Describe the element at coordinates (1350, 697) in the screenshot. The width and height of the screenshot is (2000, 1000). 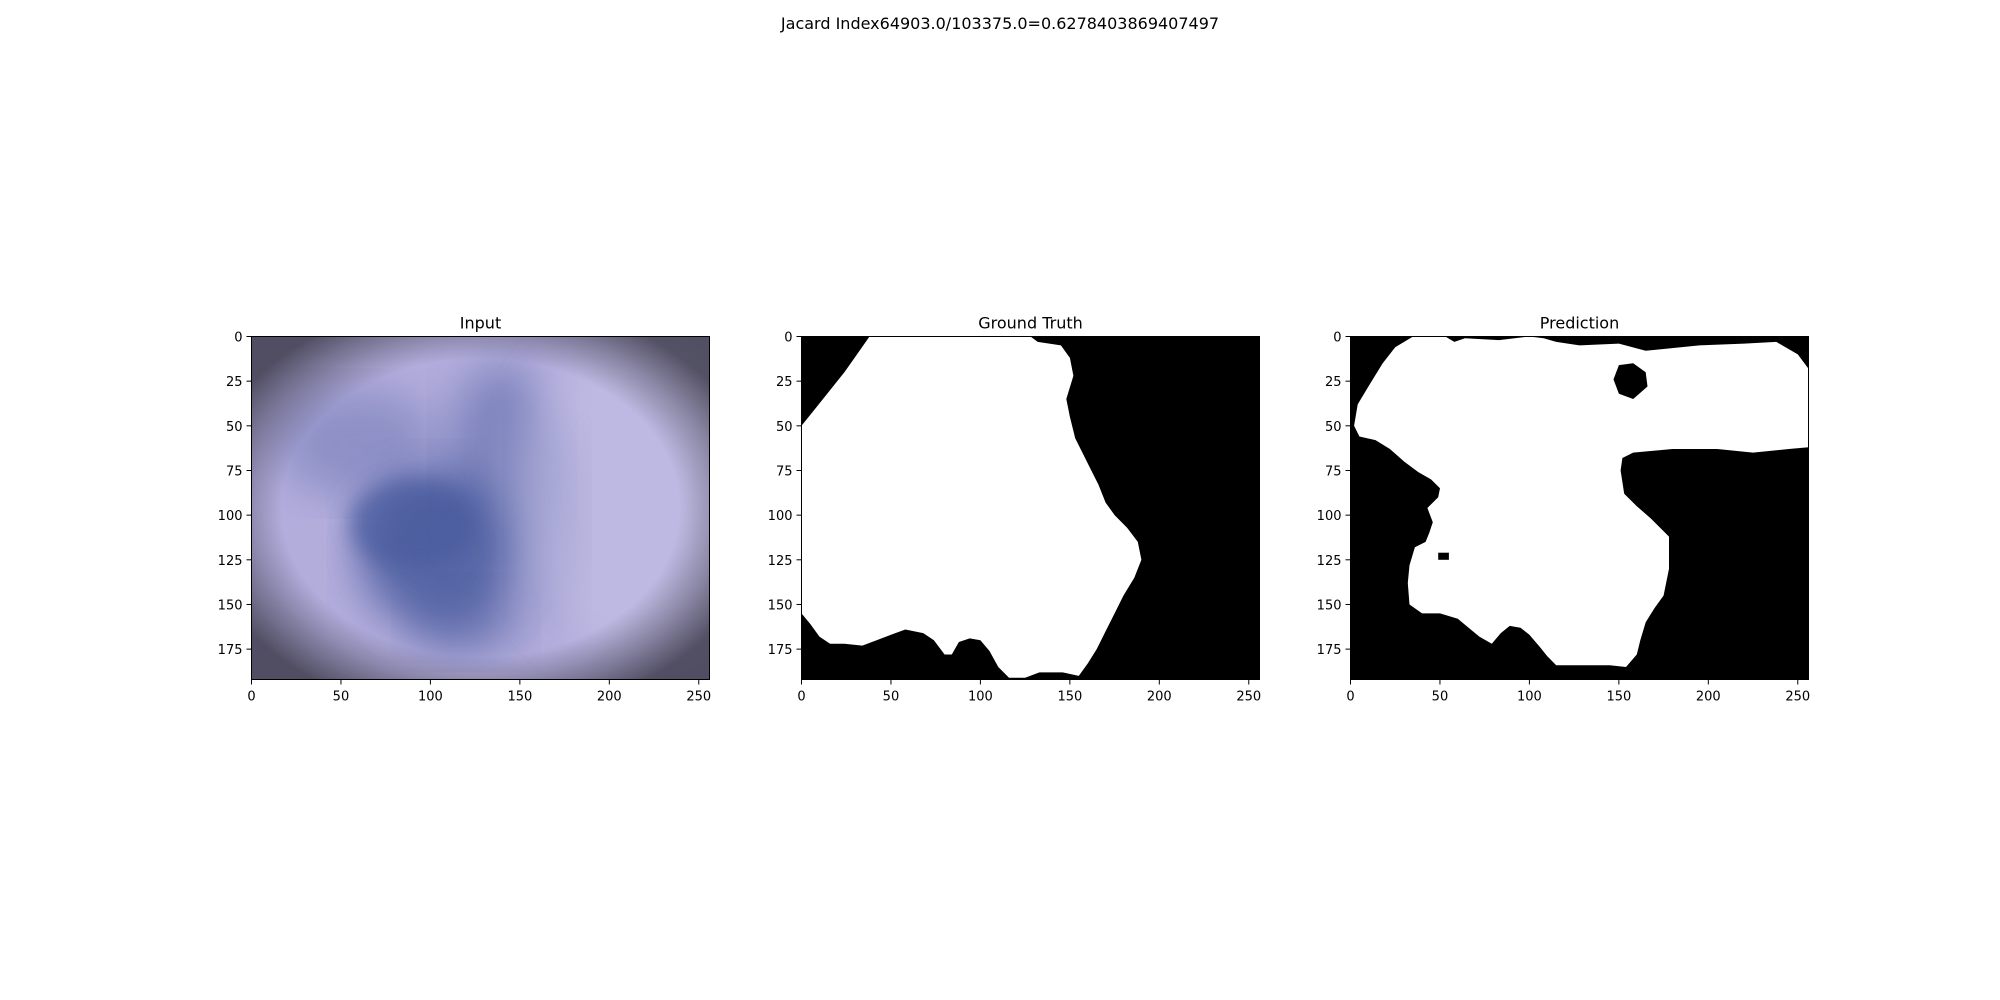
I see `prediction-x-tick-label: 0` at that location.